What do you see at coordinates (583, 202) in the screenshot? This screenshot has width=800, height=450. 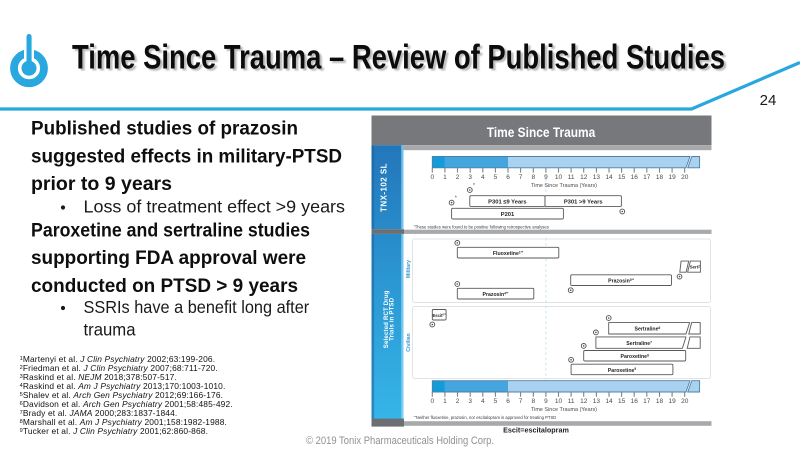 I see `svg-text: P301 >9 Years` at bounding box center [583, 202].